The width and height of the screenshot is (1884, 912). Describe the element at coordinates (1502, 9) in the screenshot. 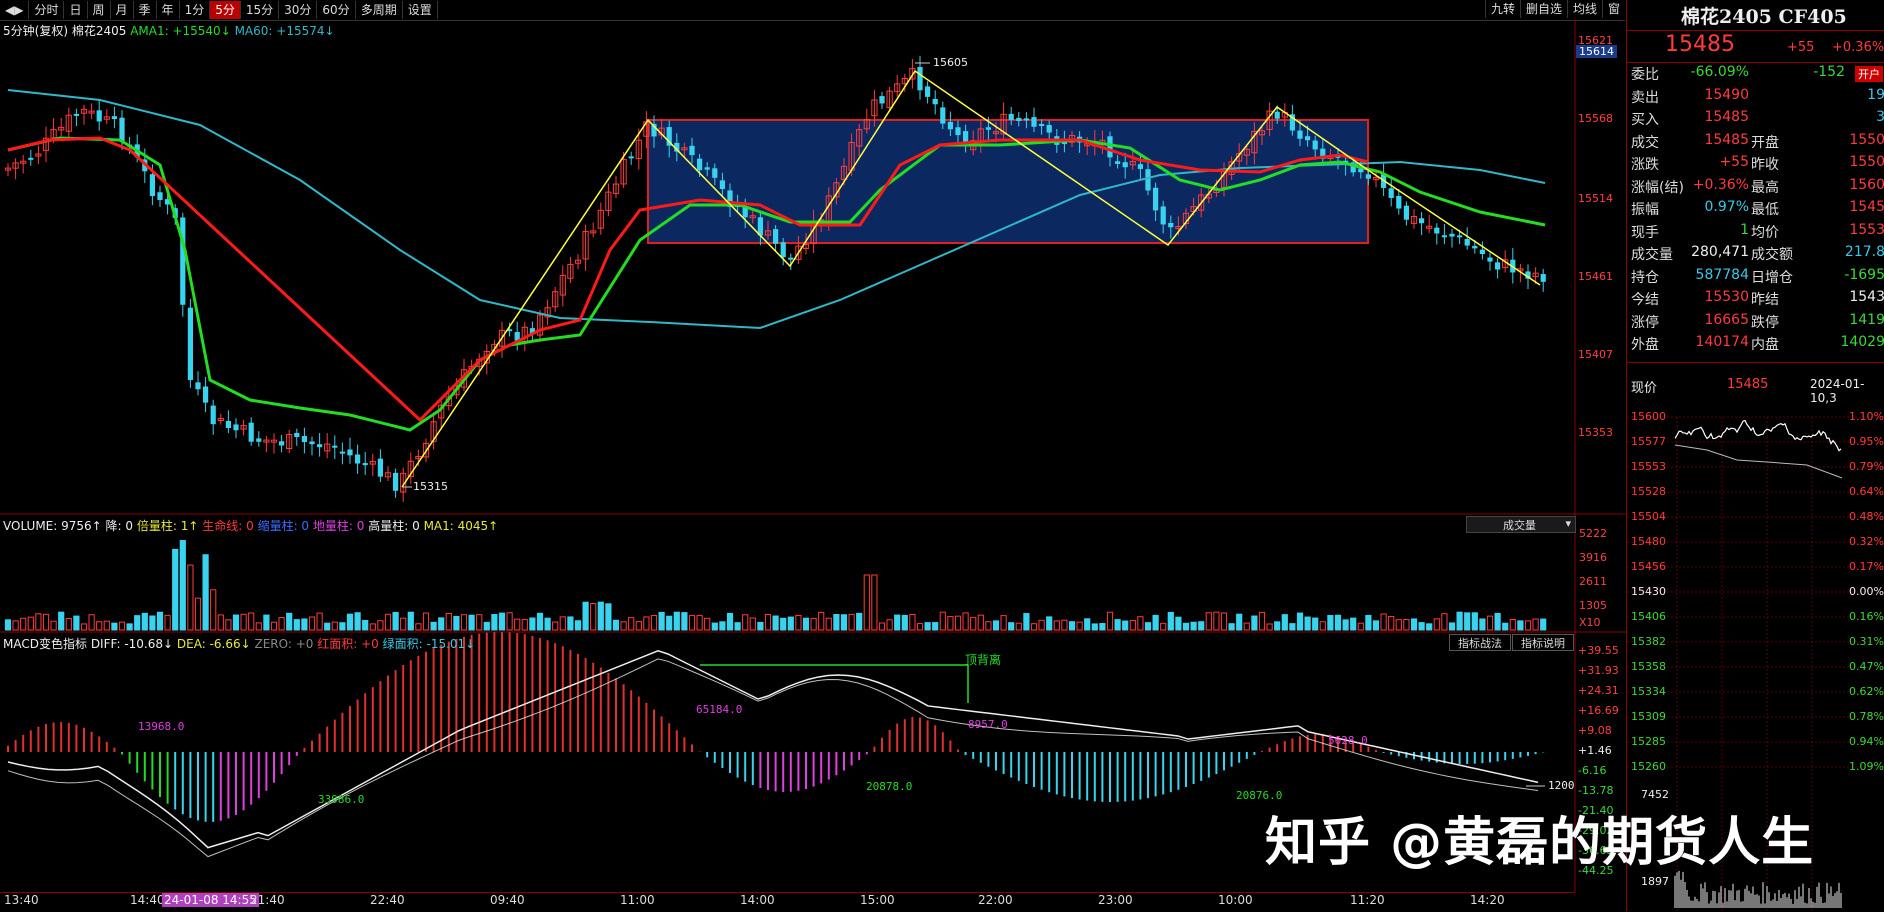

I see `jiuzhuan-button: 九转` at that location.